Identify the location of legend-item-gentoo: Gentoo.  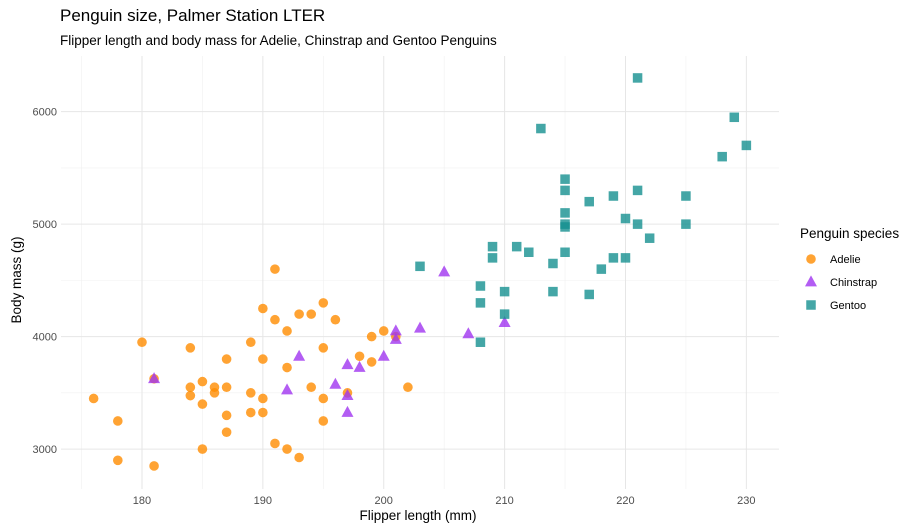
(836, 306).